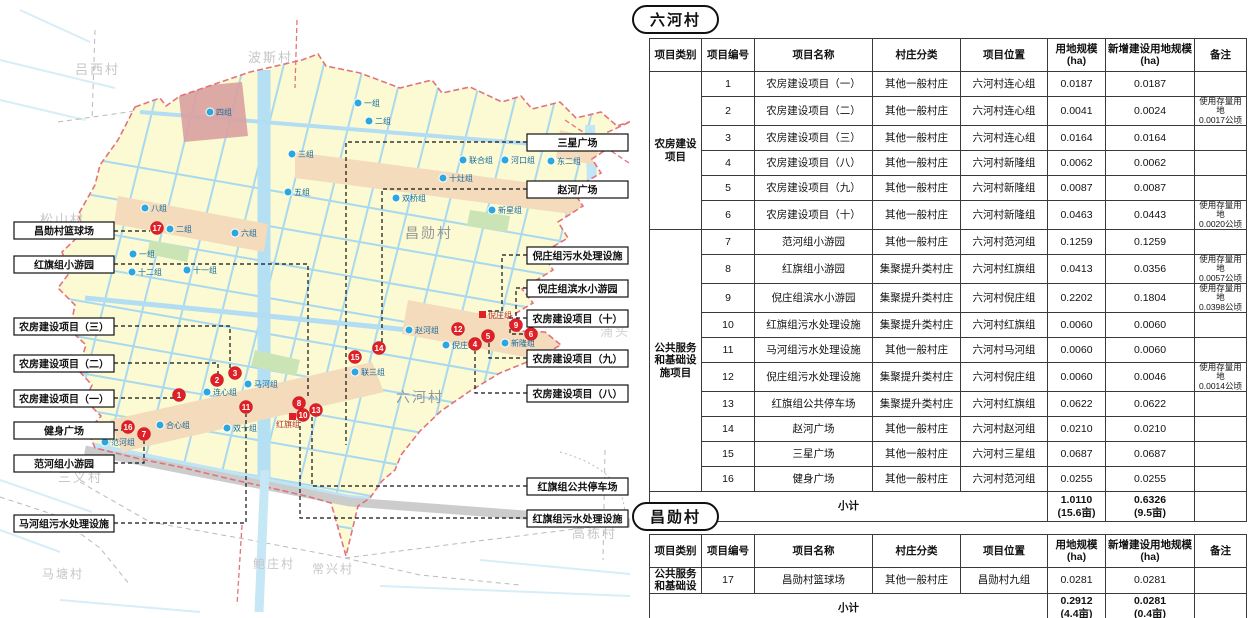  Describe the element at coordinates (63, 327) in the screenshot. I see `callout-label: 农房建设项目（三）` at that location.